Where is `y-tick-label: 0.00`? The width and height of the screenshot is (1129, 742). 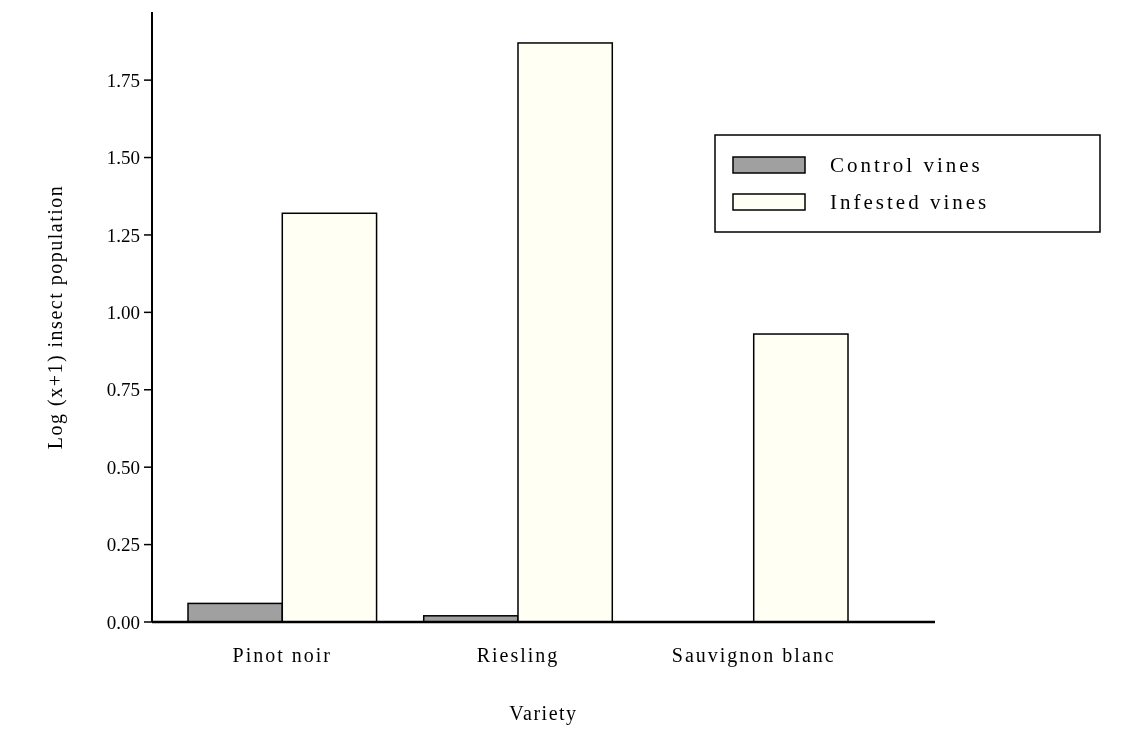 y-tick-label: 0.00 is located at coordinates (123, 622).